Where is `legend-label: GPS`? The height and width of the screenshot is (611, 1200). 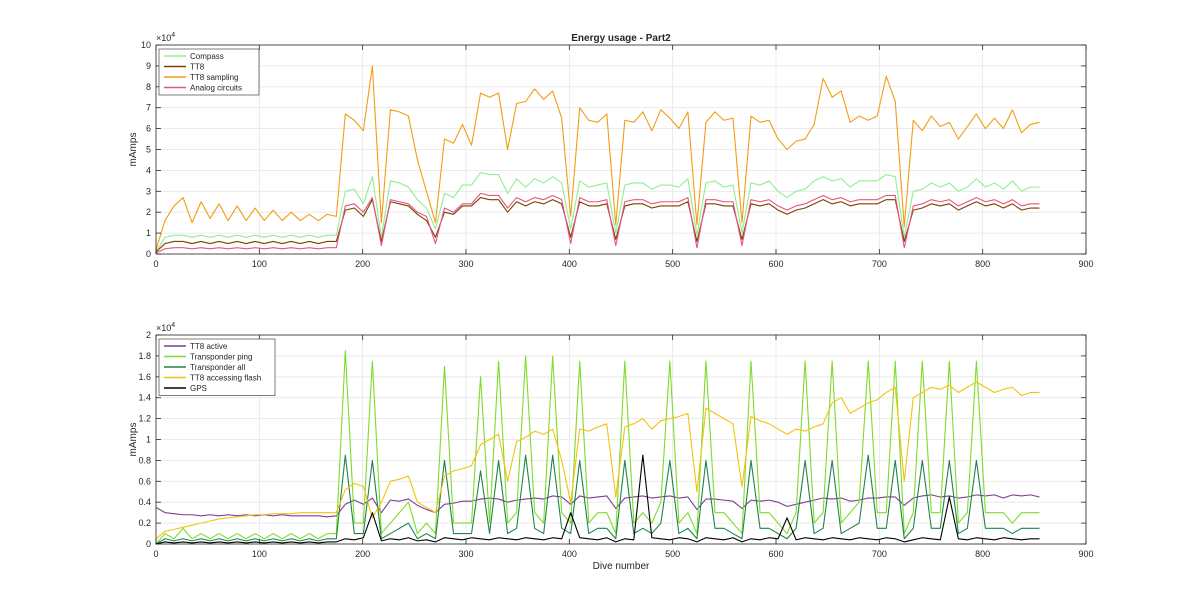 legend-label: GPS is located at coordinates (198, 388).